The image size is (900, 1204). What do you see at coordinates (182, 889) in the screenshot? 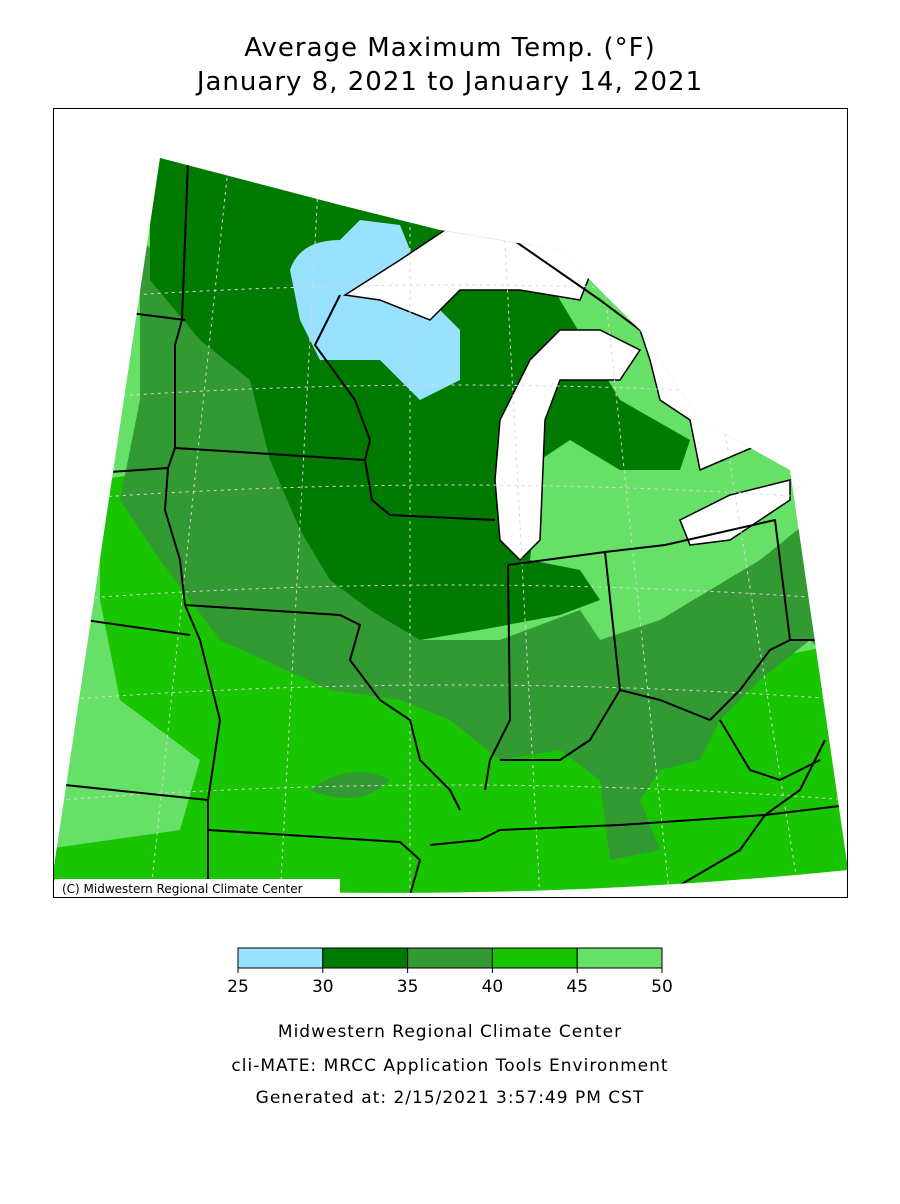
I see `copyright: (C) Midwestern Regional Climate Center` at bounding box center [182, 889].